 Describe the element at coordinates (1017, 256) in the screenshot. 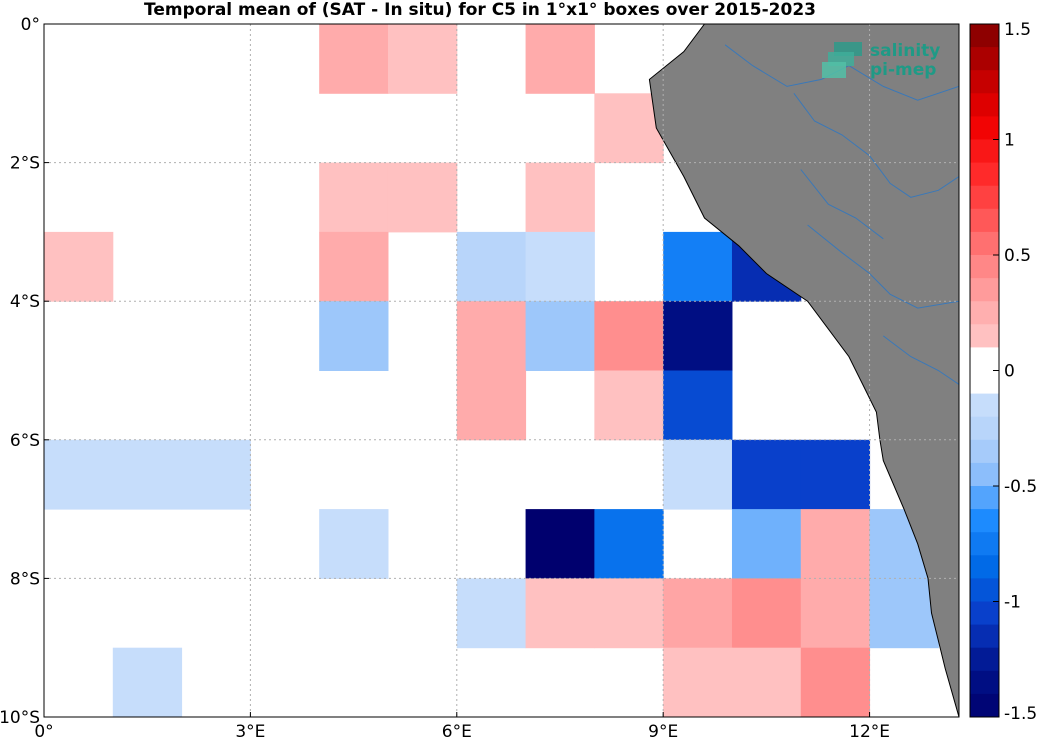

I see `colorbar-tick-label: 0.5` at that location.